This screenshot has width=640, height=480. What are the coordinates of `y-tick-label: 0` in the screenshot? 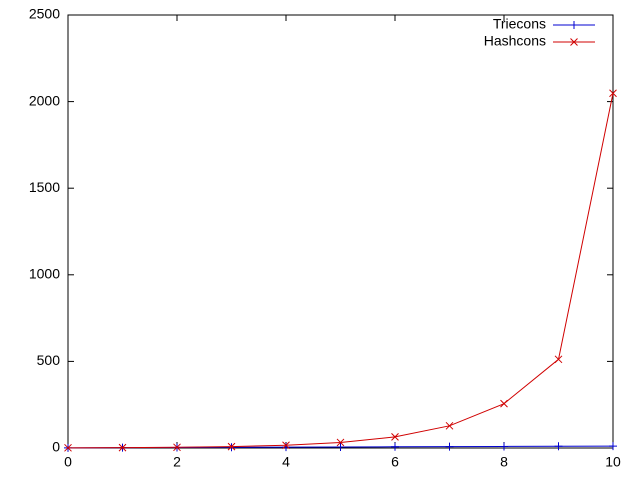 It's located at (56, 447).